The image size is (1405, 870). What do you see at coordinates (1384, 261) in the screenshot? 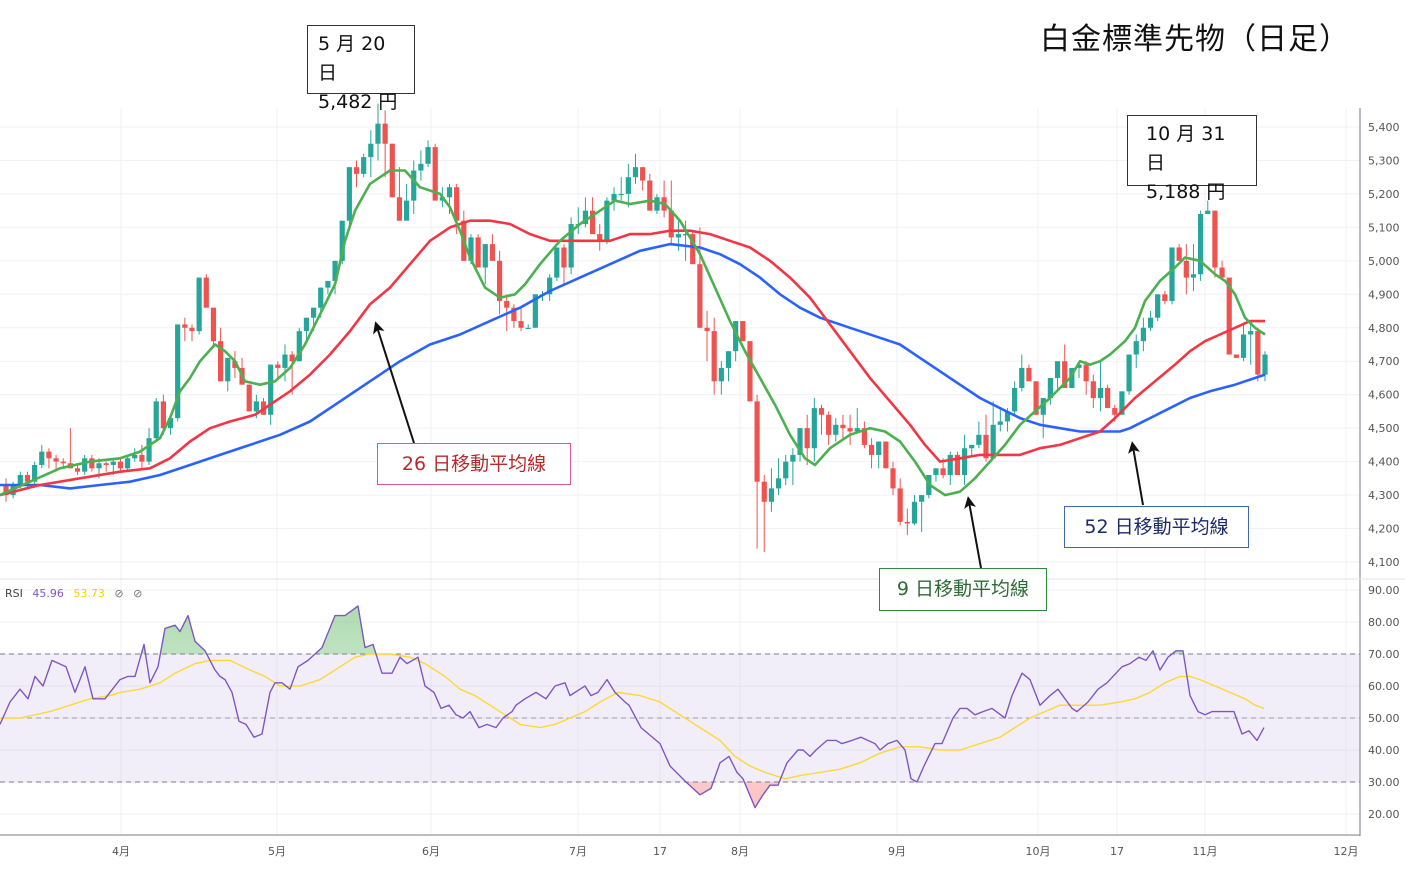
I see `price-tick: 5,000` at bounding box center [1384, 261].